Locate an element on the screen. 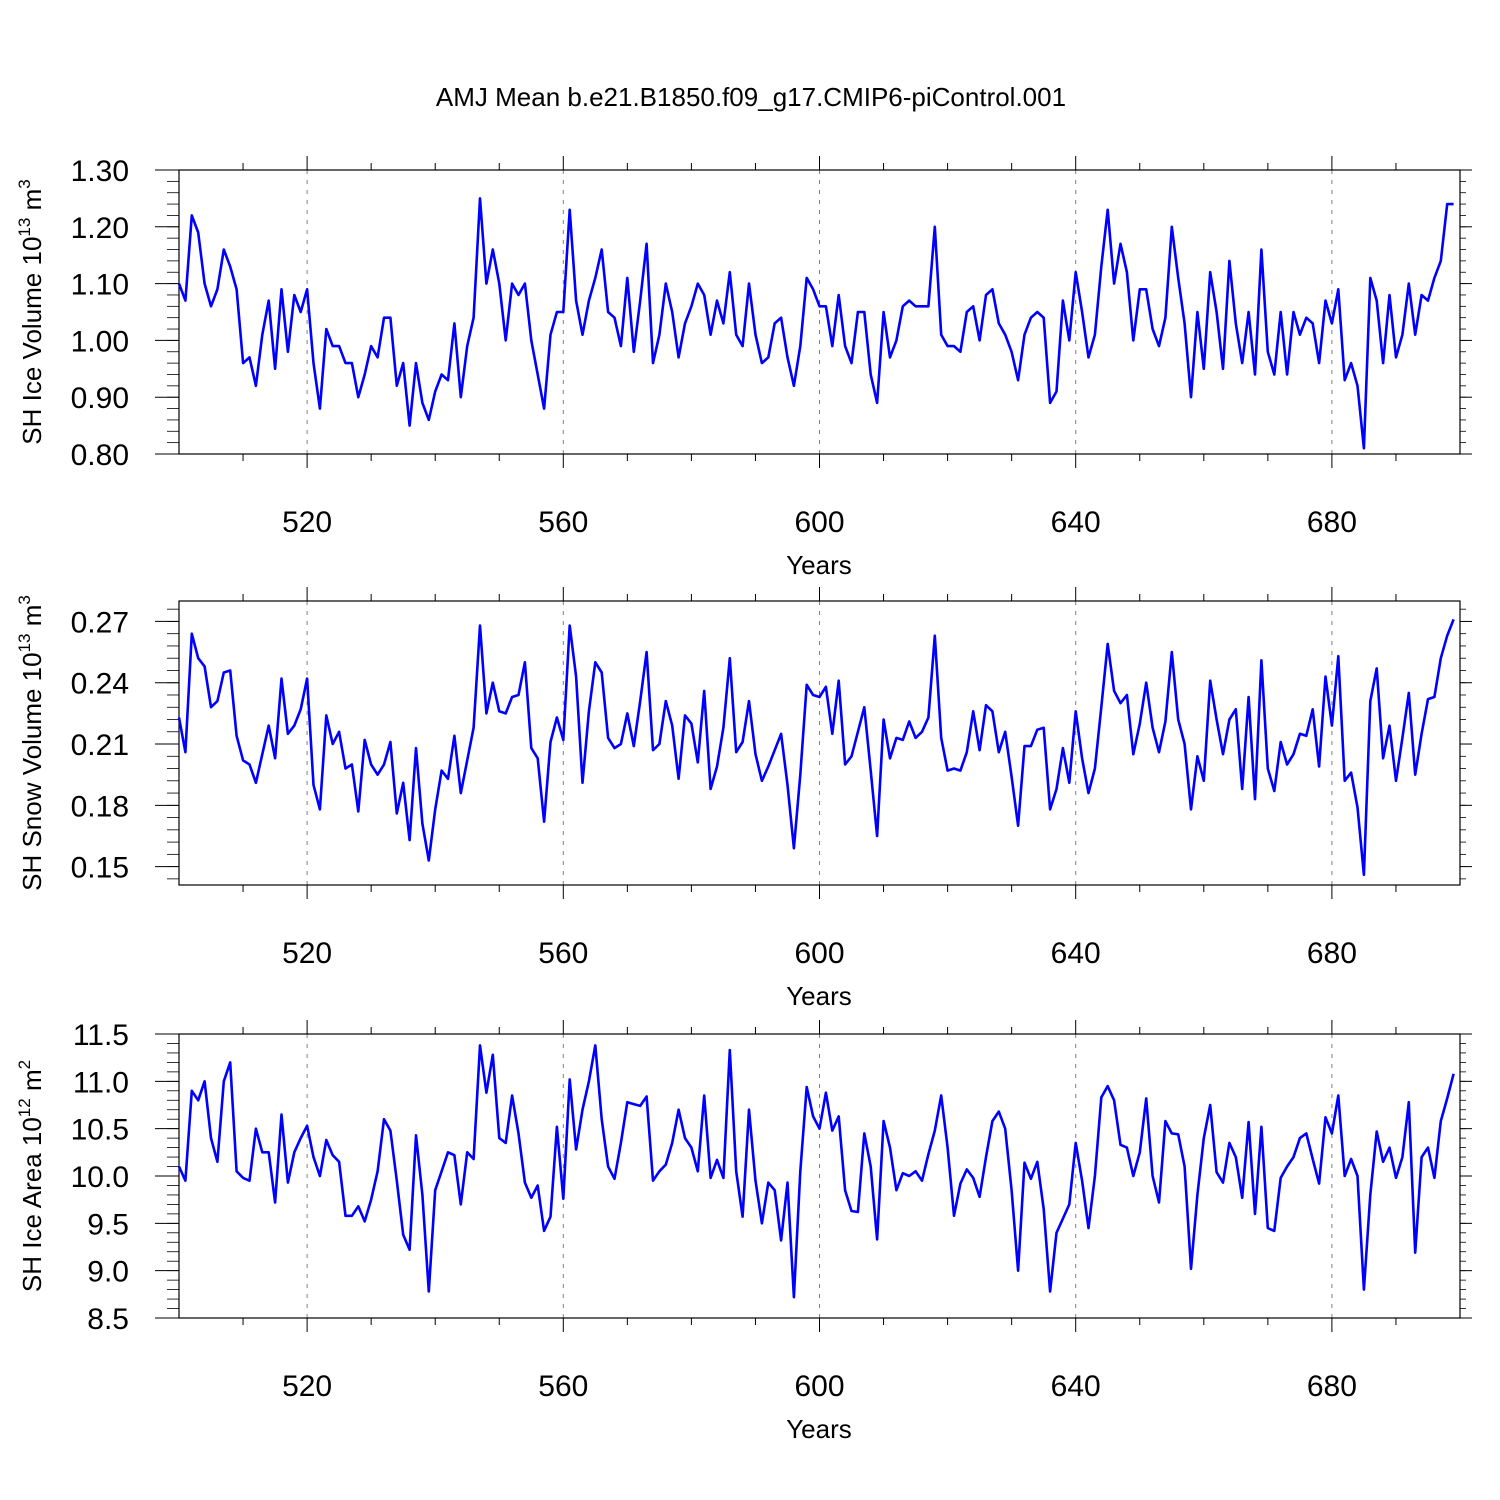  sh-ice-volume-series-line is located at coordinates (815, 323).